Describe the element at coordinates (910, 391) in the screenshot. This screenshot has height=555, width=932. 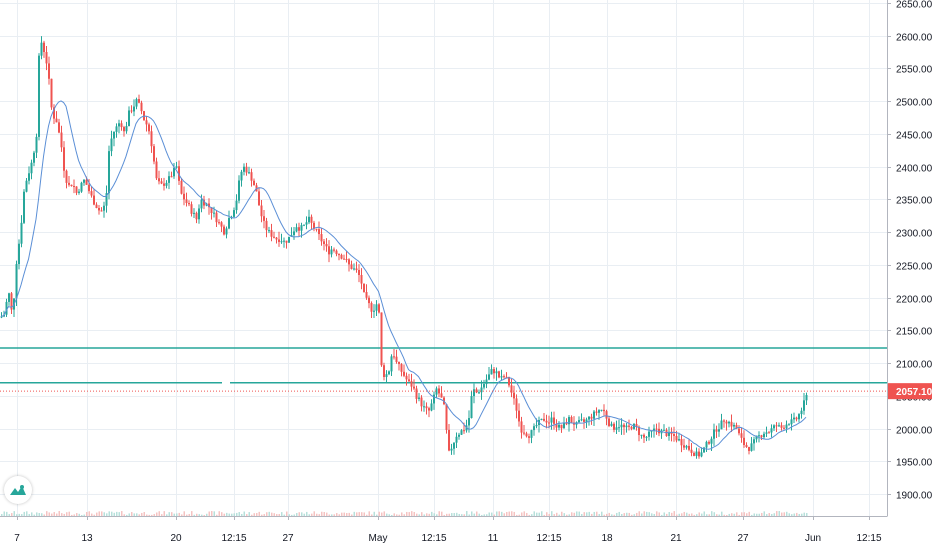
I see `current-price-label: 2057.10` at that location.